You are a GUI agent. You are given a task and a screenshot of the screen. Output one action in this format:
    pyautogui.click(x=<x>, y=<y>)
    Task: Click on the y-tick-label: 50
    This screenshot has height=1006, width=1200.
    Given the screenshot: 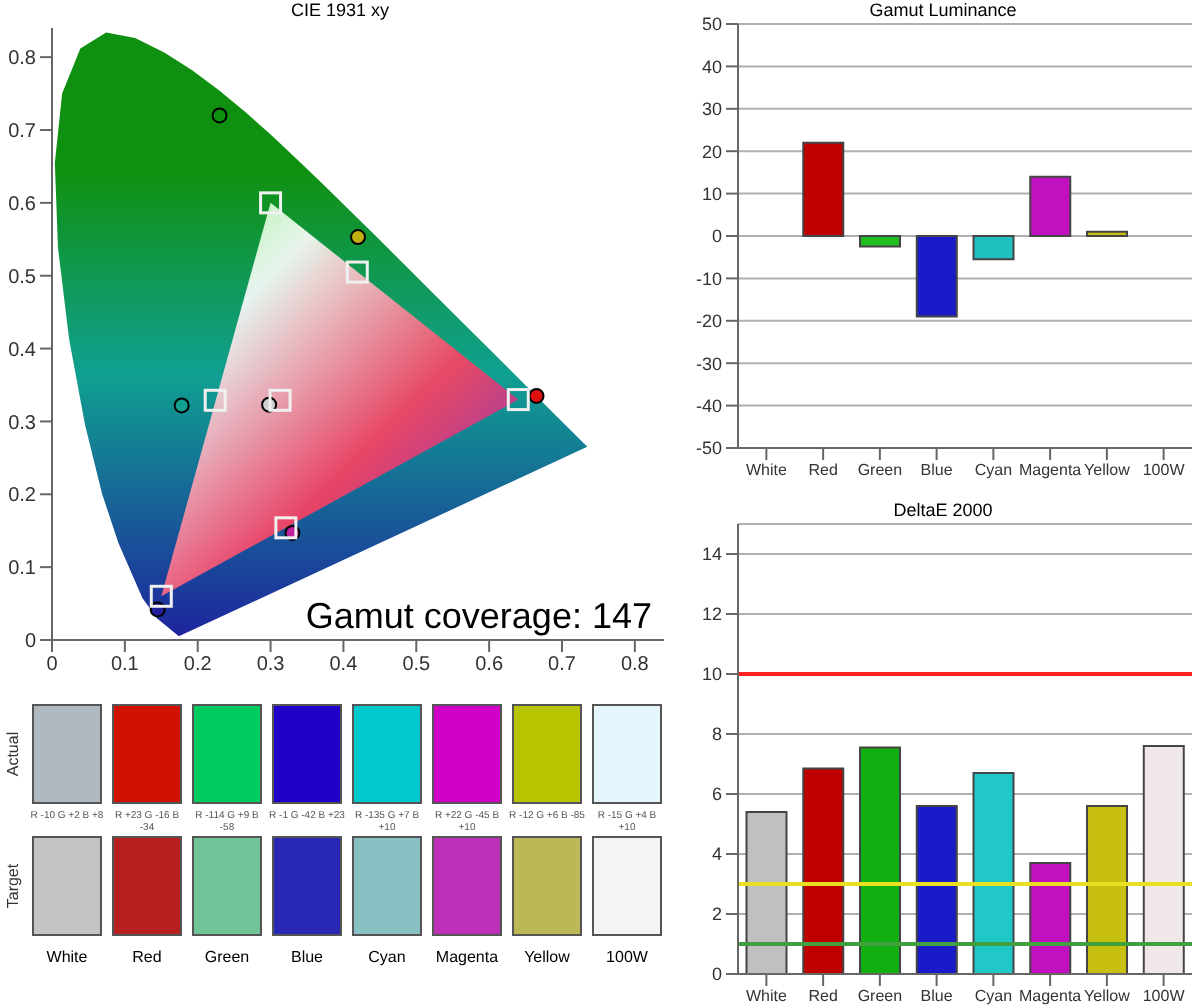 What is the action you would take?
    pyautogui.click(x=711, y=24)
    